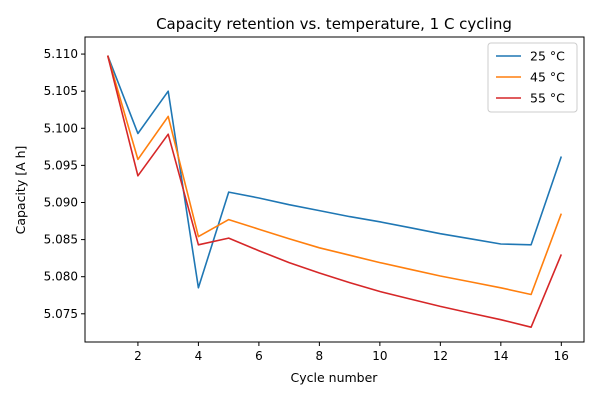 The height and width of the screenshot is (400, 600). What do you see at coordinates (199, 356) in the screenshot?
I see `x-tick-label: 4` at bounding box center [199, 356].